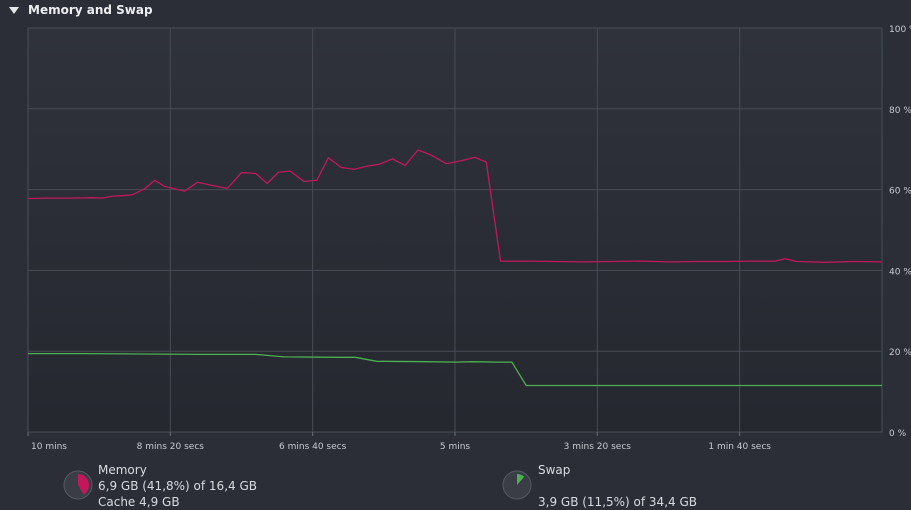 The image size is (911, 510). What do you see at coordinates (455, 11) in the screenshot?
I see `section-header: Memory and Swap` at bounding box center [455, 11].